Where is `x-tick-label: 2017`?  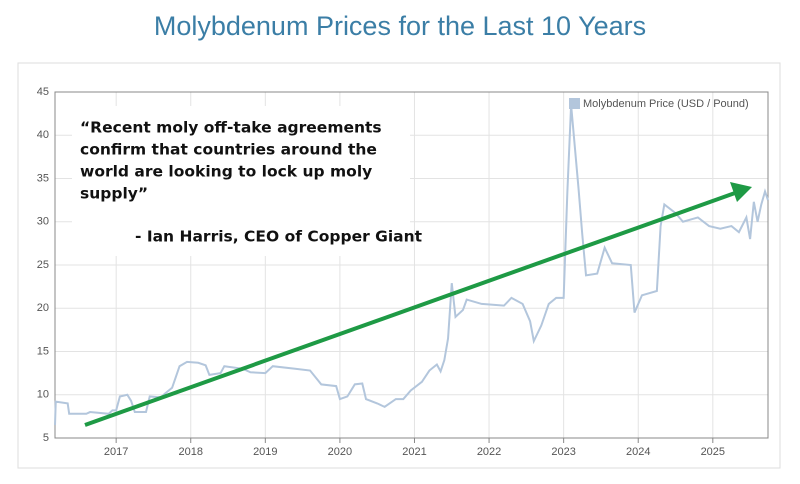
x-tick-label: 2017 is located at coordinates (116, 452).